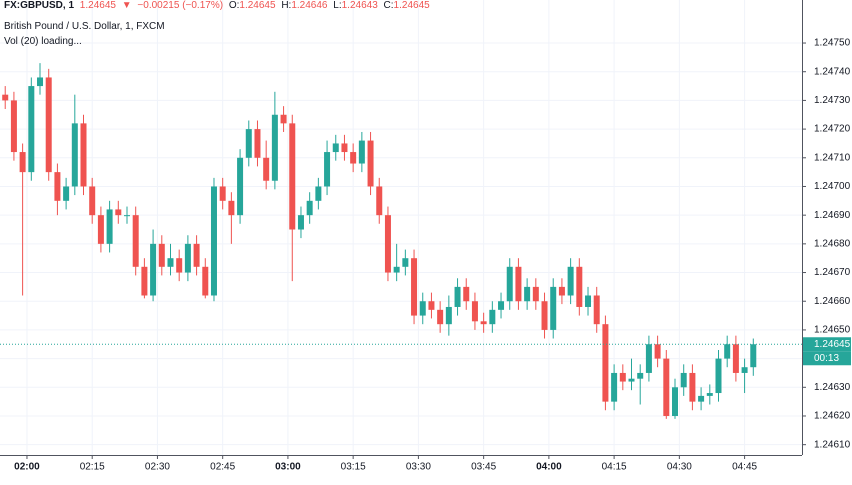 Image resolution: width=852 pixels, height=485 pixels. I want to click on x-tick-label: 04:00, so click(549, 467).